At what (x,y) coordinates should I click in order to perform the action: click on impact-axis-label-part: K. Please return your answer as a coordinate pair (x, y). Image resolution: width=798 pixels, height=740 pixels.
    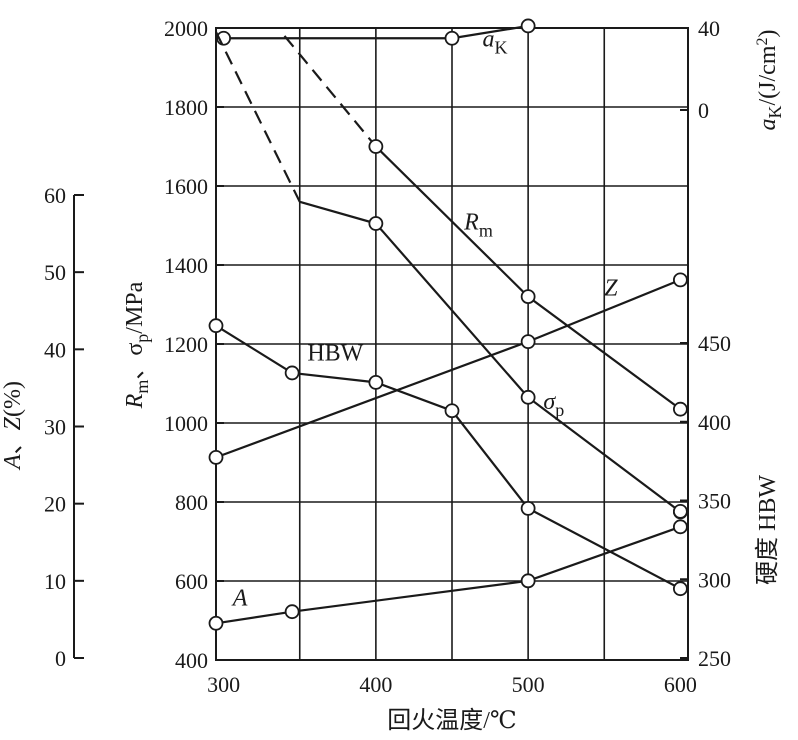
    Looking at the image, I should click on (775, 112).